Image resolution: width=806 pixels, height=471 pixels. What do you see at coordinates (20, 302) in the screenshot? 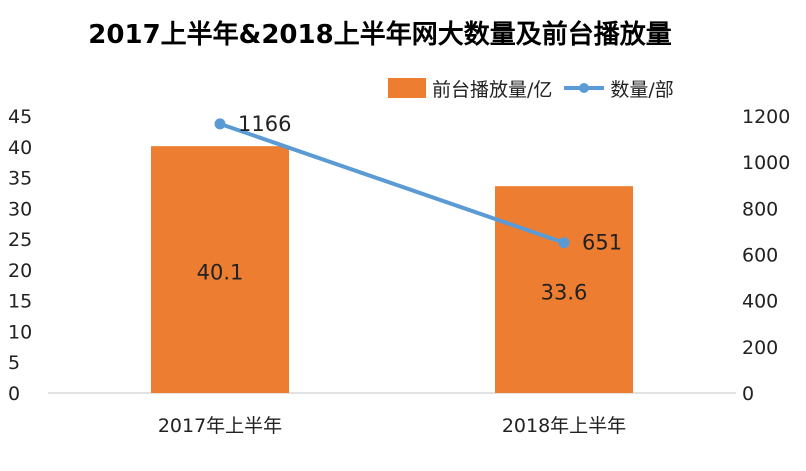
I see `y-left-tick-label: 15` at bounding box center [20, 302].